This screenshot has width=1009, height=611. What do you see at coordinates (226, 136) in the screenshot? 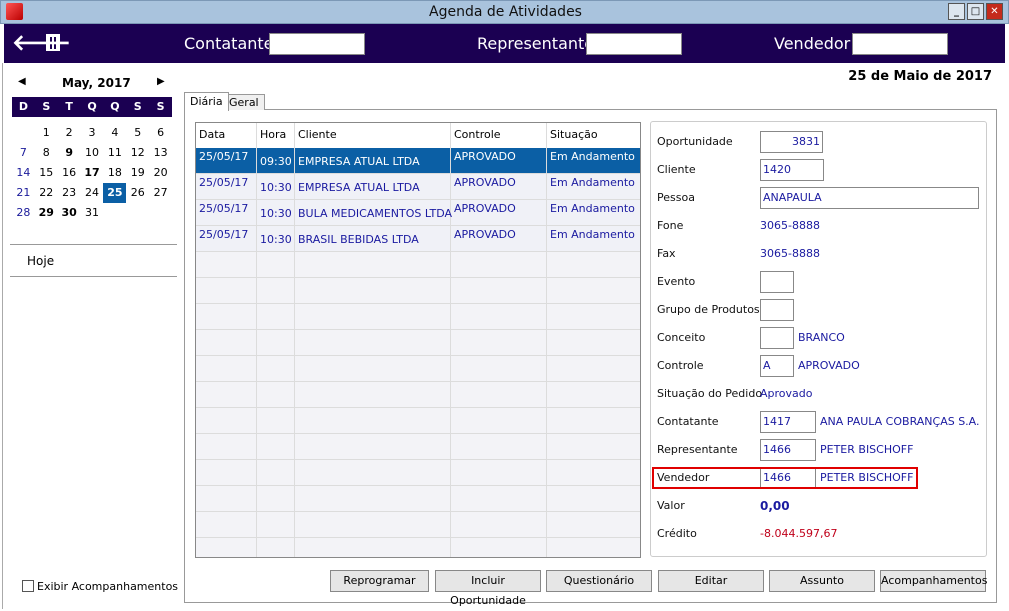
I see `column-header-data: Data` at bounding box center [226, 136].